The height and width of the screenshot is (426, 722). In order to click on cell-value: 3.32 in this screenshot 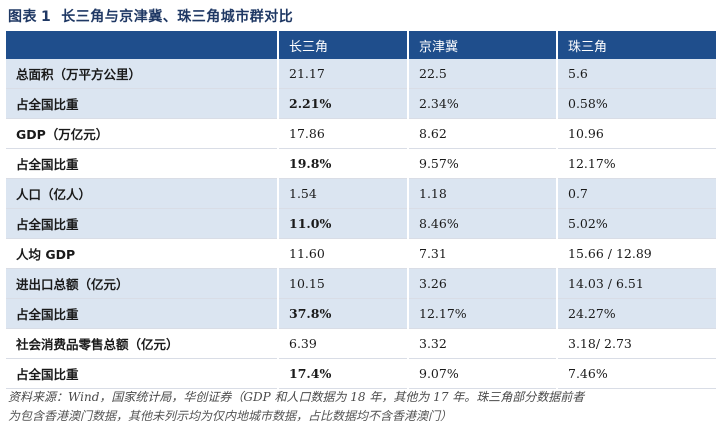, I will do `click(482, 343)`.